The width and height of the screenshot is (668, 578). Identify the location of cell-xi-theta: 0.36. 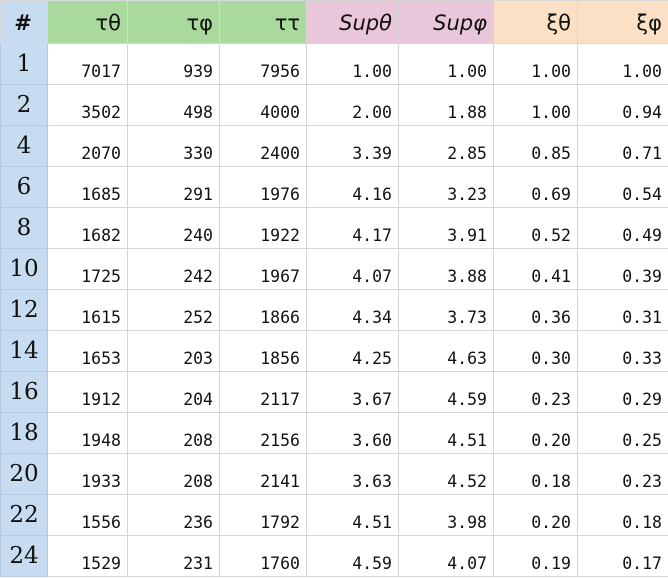
(535, 310).